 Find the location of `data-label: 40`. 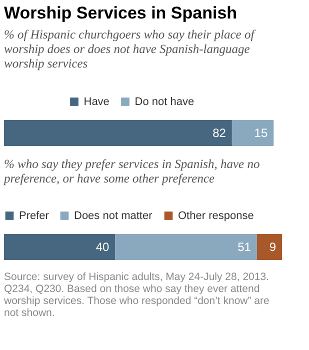

data-label: 40 is located at coordinates (103, 247).